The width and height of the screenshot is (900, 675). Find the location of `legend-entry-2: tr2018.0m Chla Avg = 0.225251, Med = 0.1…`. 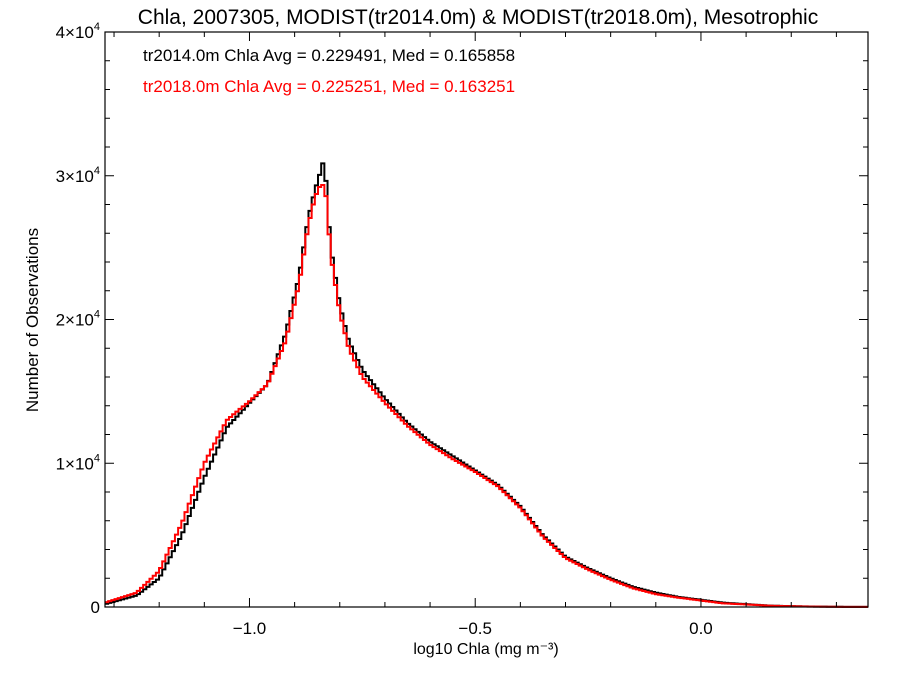

legend-entry-2: tr2018.0m Chla Avg = 0.225251, Med = 0.1… is located at coordinates (329, 86).